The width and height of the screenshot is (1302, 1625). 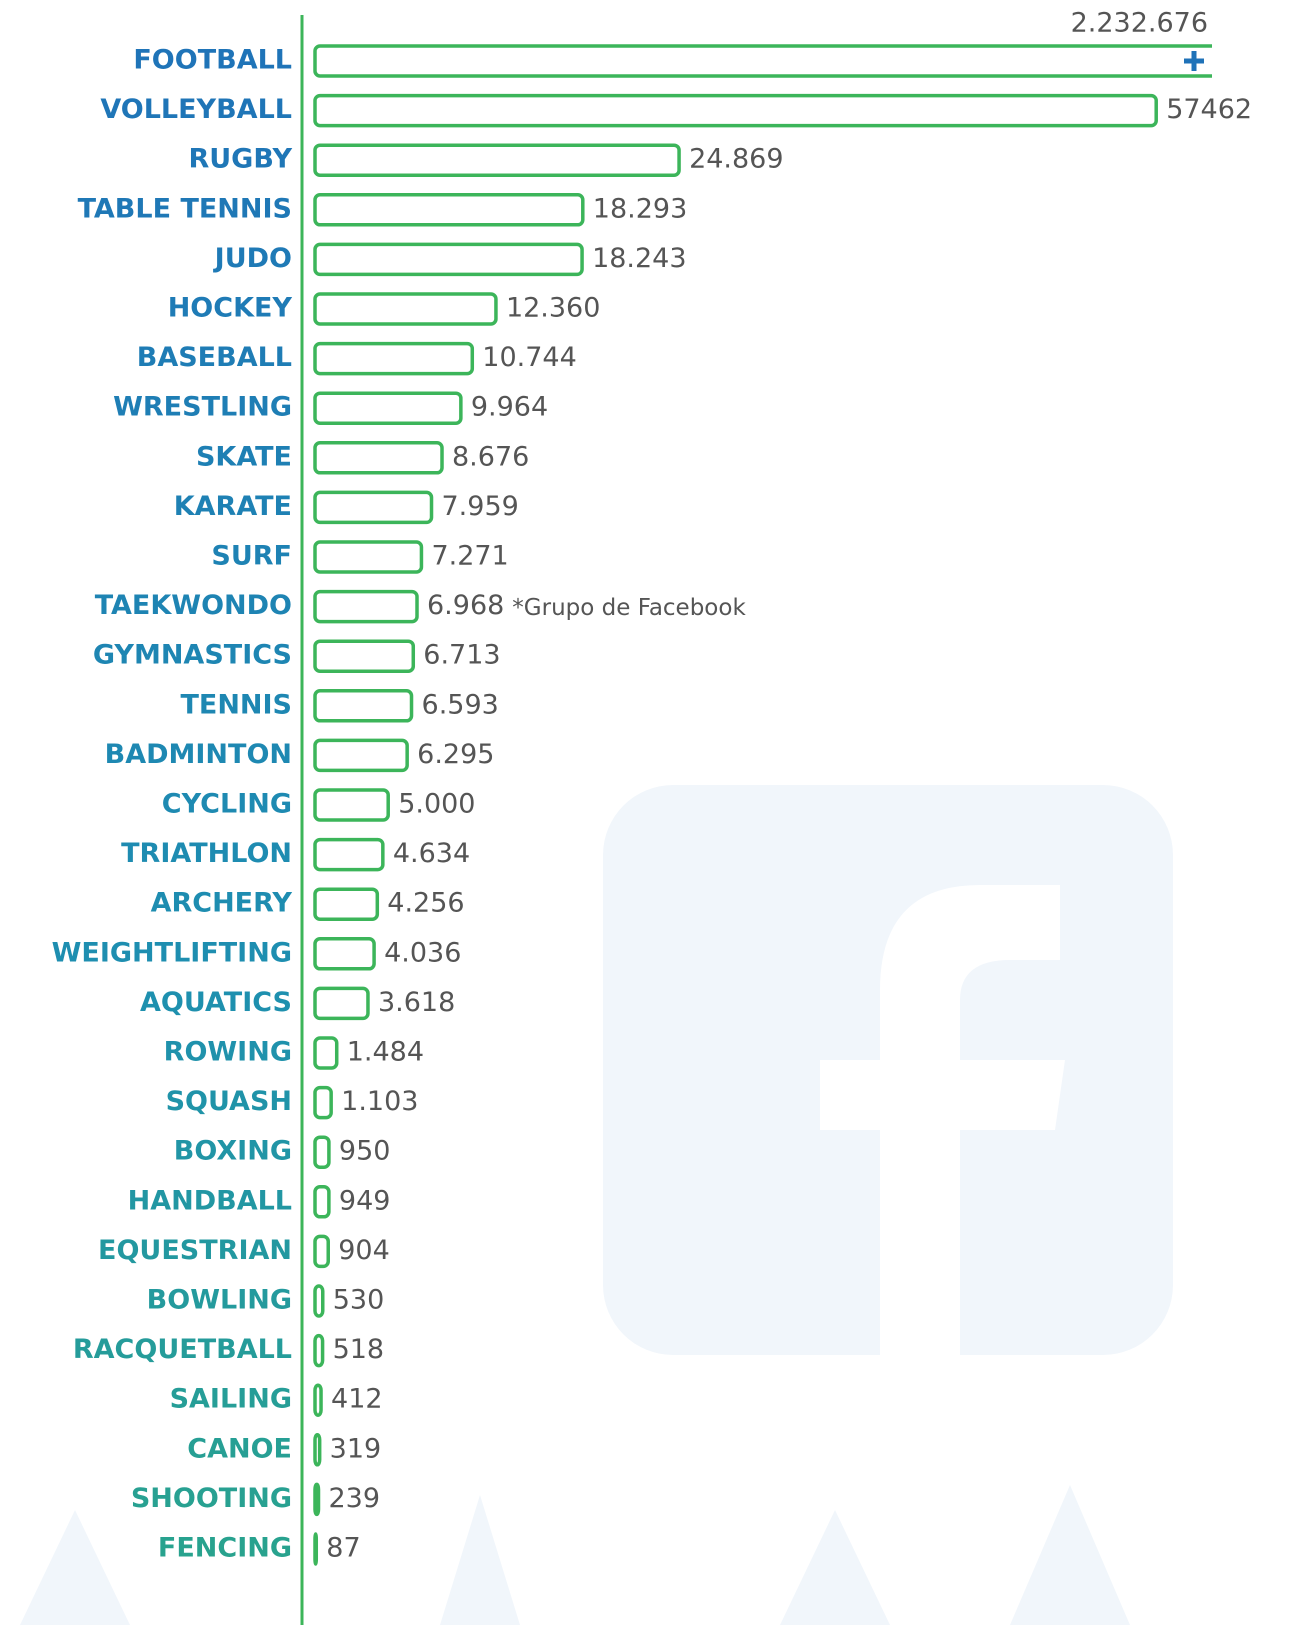 I want to click on value-label: 6.968, so click(x=465, y=605).